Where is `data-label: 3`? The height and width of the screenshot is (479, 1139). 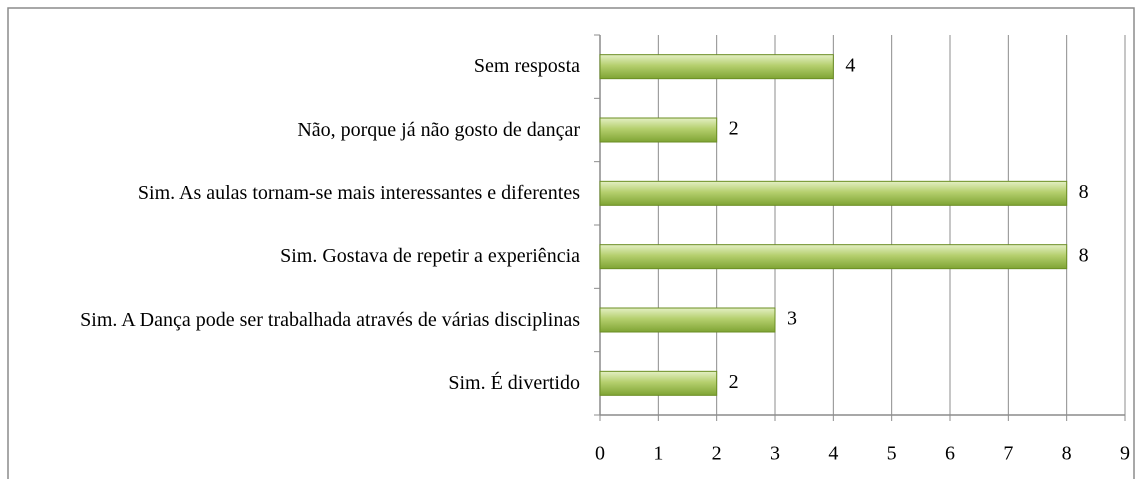
data-label: 3 is located at coordinates (792, 319).